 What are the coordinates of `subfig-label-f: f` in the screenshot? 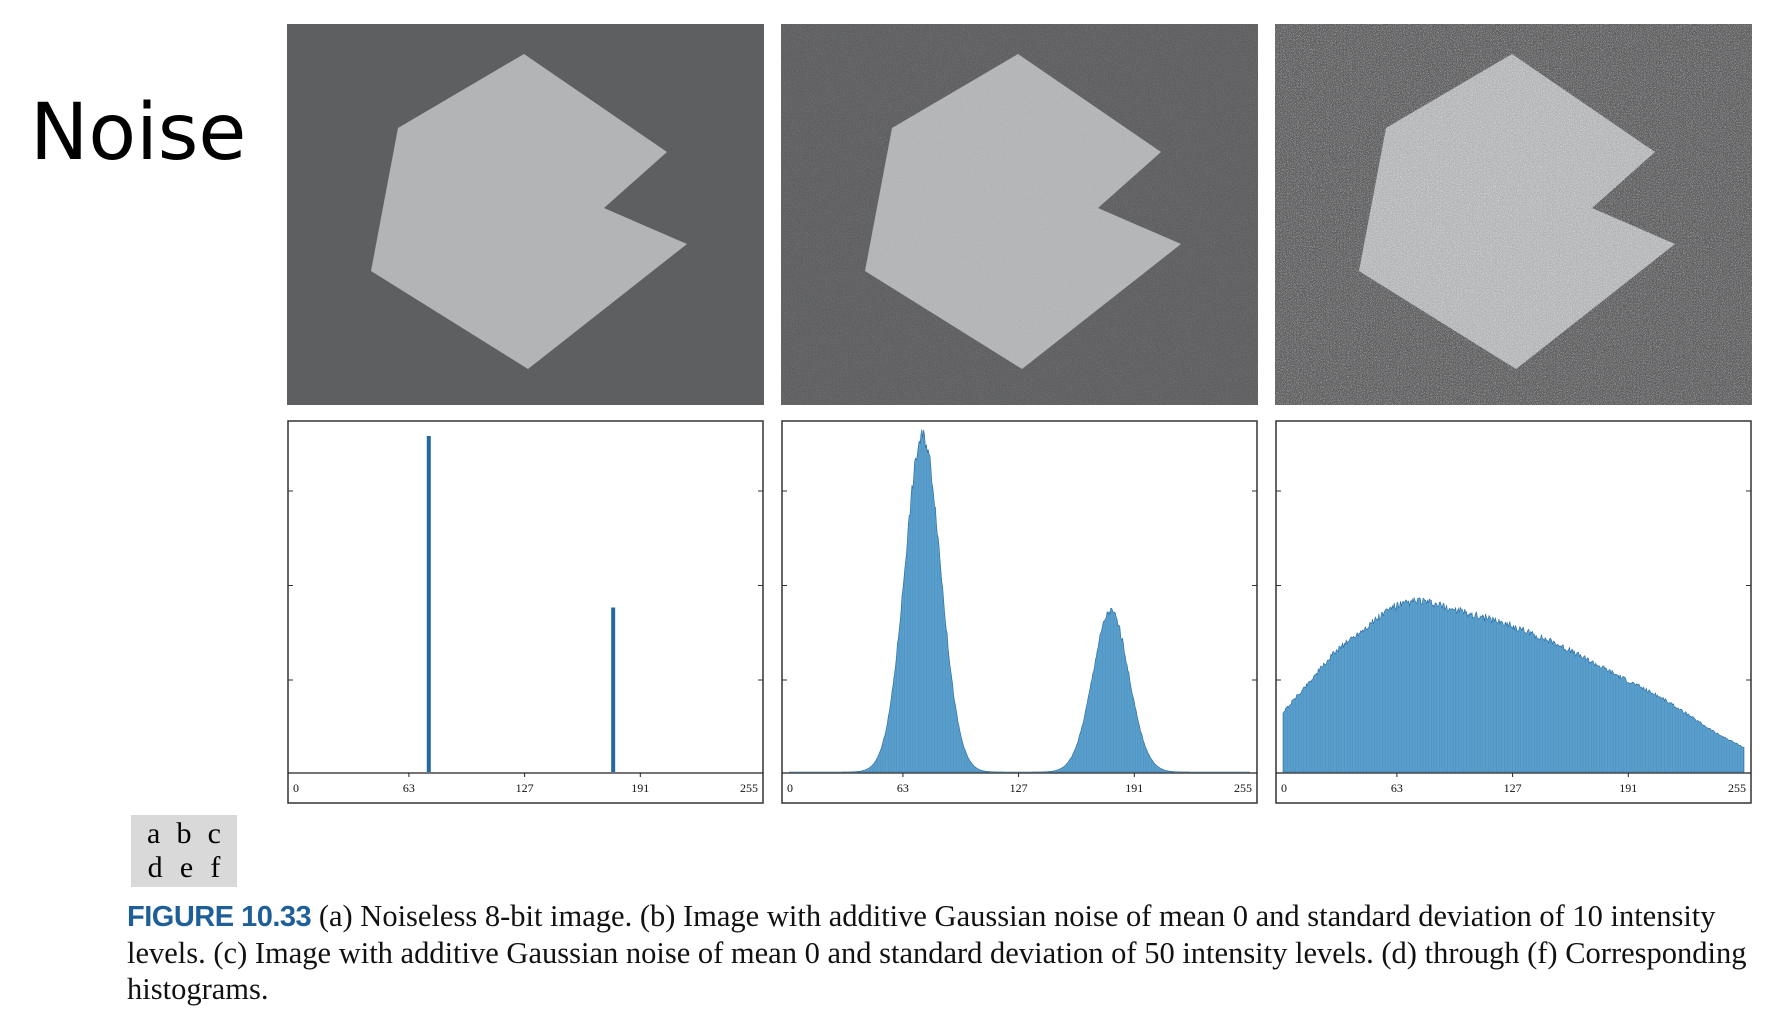 It's located at (215, 867).